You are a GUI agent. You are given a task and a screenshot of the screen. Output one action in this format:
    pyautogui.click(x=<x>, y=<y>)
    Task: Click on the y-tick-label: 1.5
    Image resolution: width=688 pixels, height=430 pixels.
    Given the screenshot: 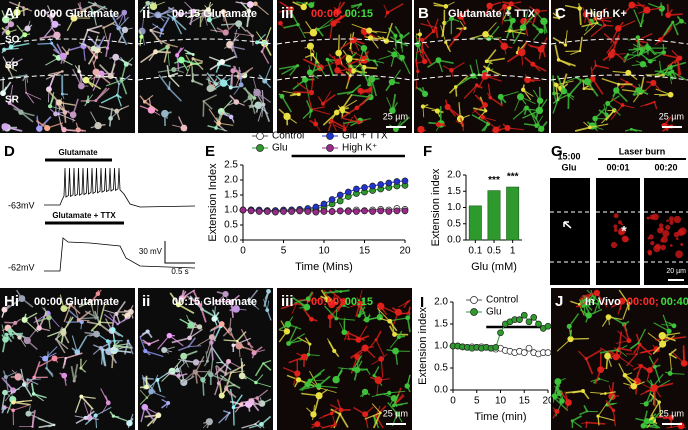 What is the action you would take?
    pyautogui.click(x=231, y=195)
    